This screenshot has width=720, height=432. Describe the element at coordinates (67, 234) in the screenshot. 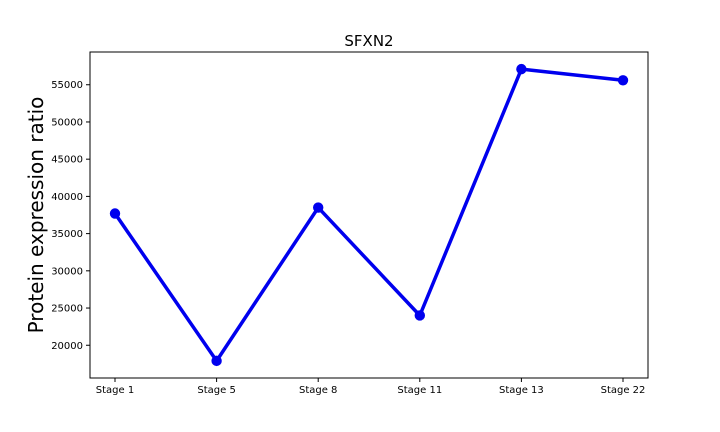

I see `y-tick-label: 35000` at that location.